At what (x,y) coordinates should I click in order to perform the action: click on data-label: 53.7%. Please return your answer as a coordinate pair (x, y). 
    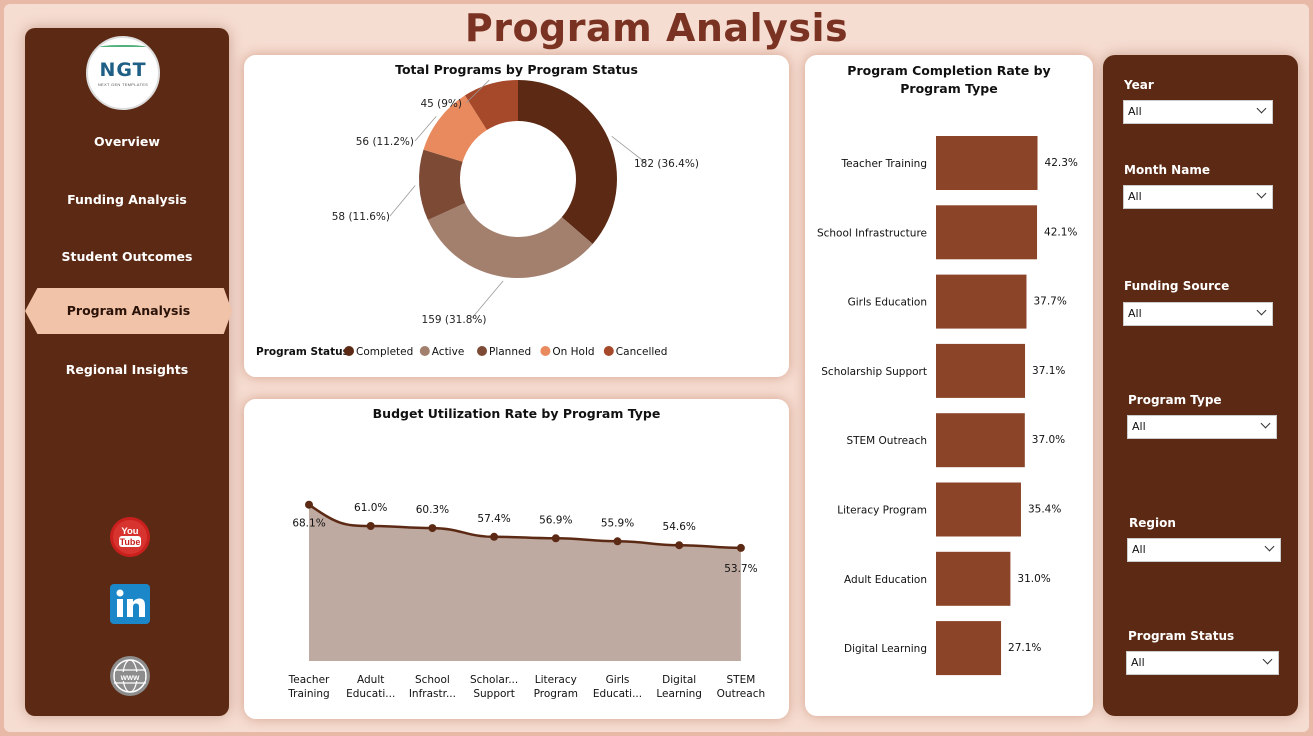
    Looking at the image, I should click on (740, 569).